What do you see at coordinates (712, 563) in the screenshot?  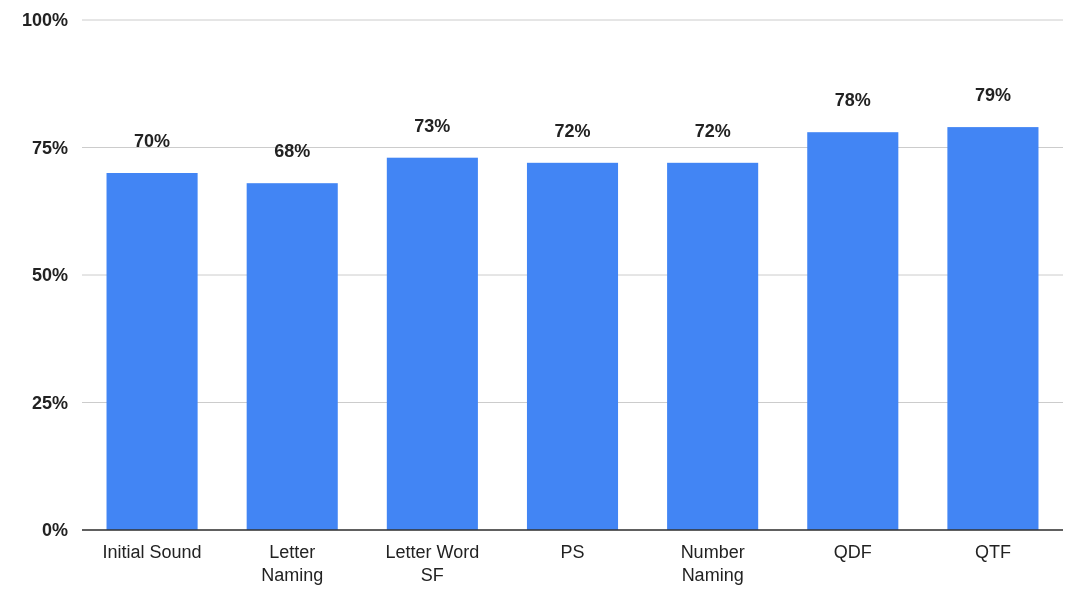 I see `x-tick-label: Number Naming` at bounding box center [712, 563].